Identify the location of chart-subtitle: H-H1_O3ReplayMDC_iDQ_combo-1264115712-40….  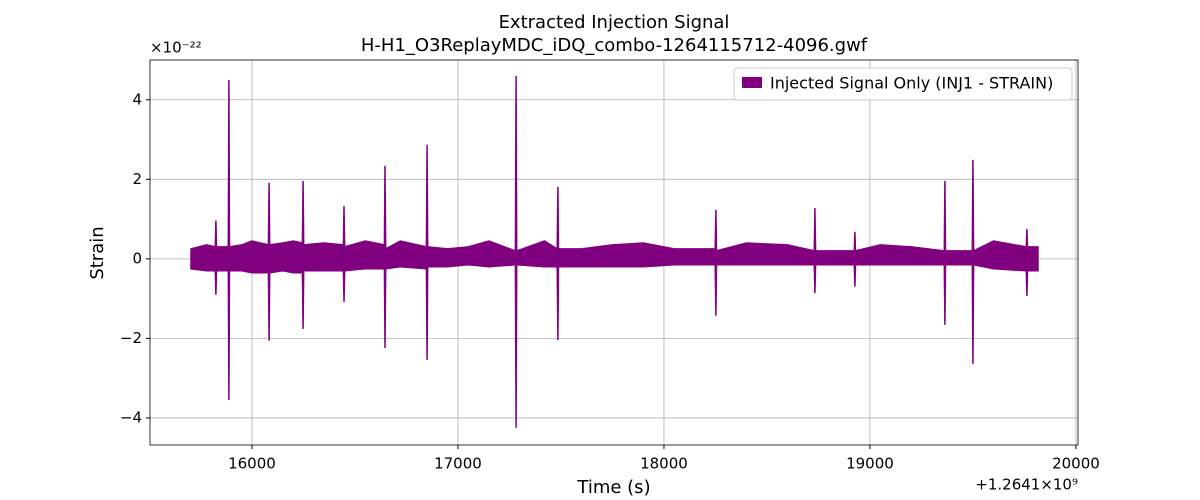
(614, 45).